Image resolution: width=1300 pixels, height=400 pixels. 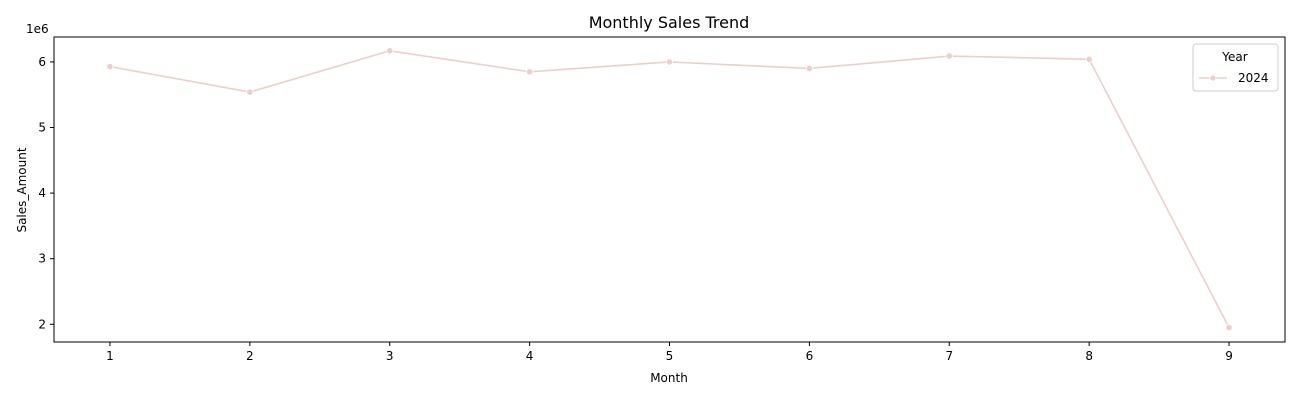 I want to click on x-tick-label: 1, so click(x=110, y=356).